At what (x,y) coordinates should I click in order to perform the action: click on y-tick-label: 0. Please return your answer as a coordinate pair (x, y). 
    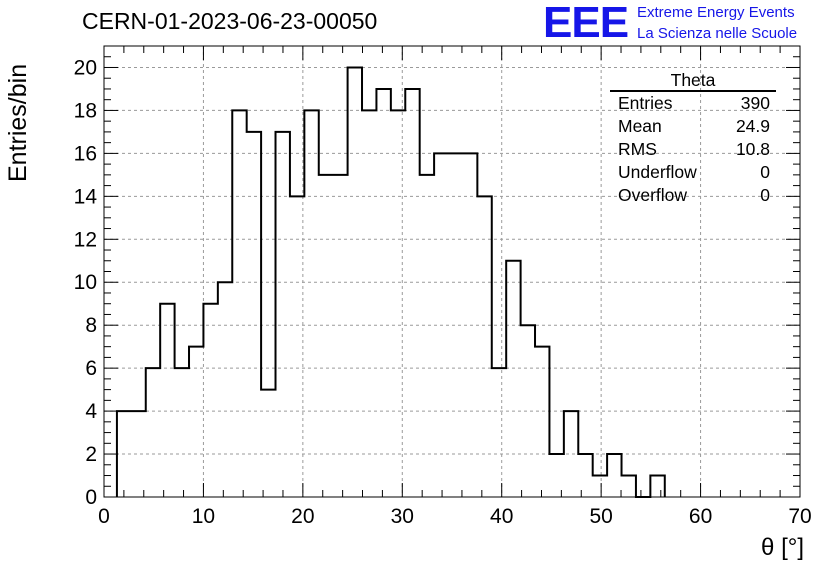
    Looking at the image, I should click on (91, 497).